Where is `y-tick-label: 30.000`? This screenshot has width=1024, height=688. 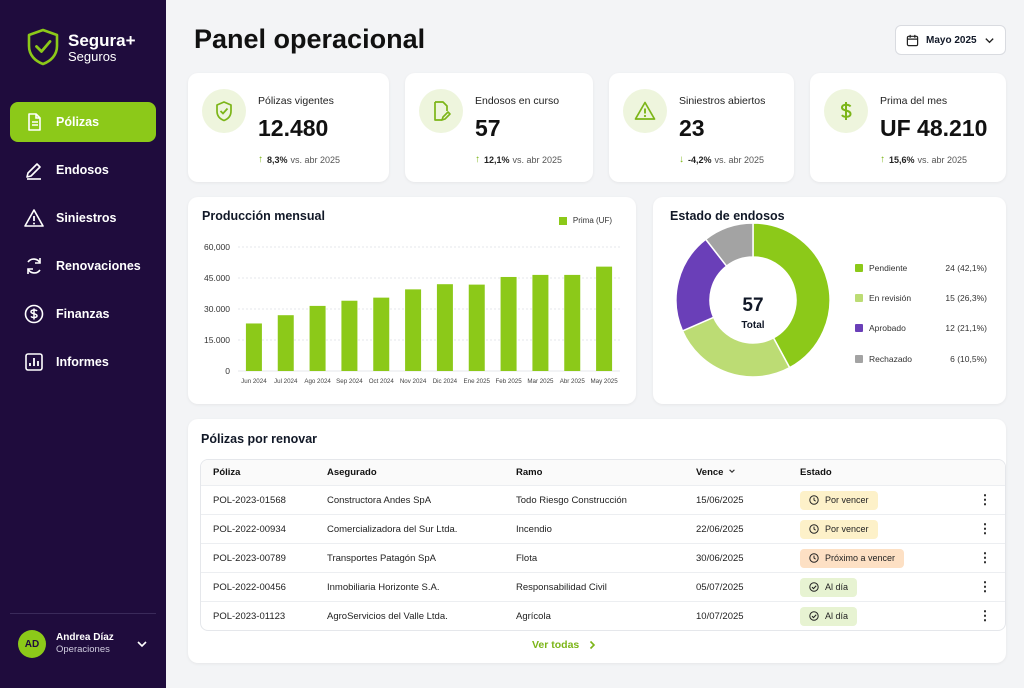 y-tick-label: 30.000 is located at coordinates (217, 309).